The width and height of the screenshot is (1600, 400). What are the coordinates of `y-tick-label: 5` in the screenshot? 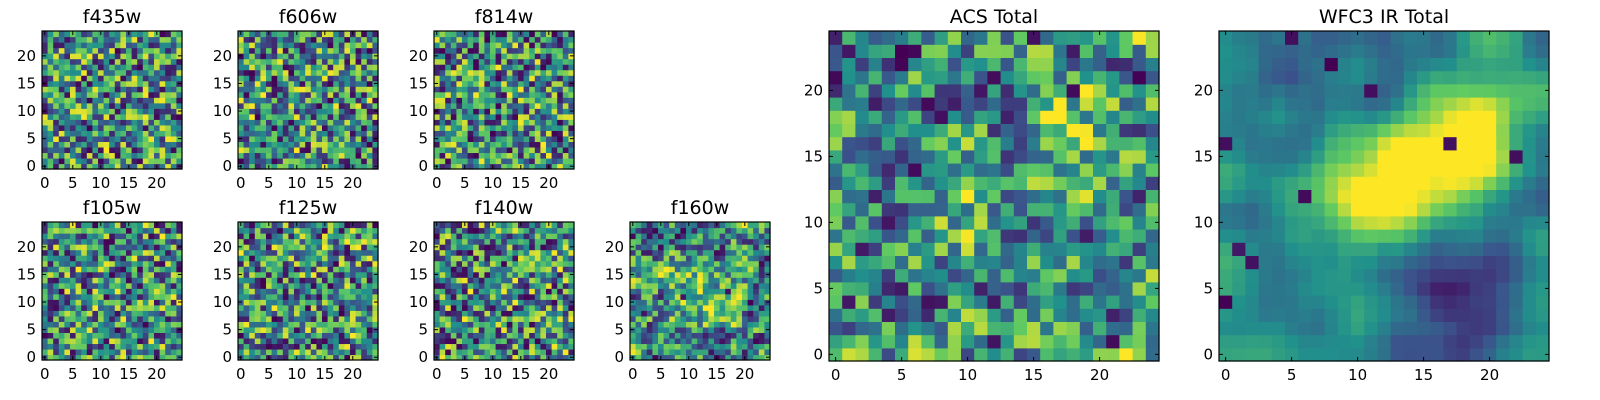 It's located at (423, 330).